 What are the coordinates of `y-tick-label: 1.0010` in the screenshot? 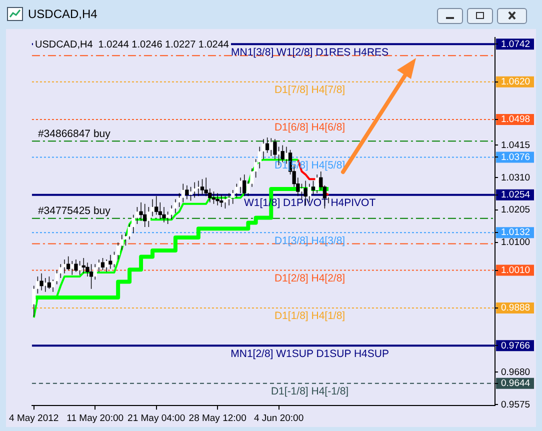 It's located at (515, 270).